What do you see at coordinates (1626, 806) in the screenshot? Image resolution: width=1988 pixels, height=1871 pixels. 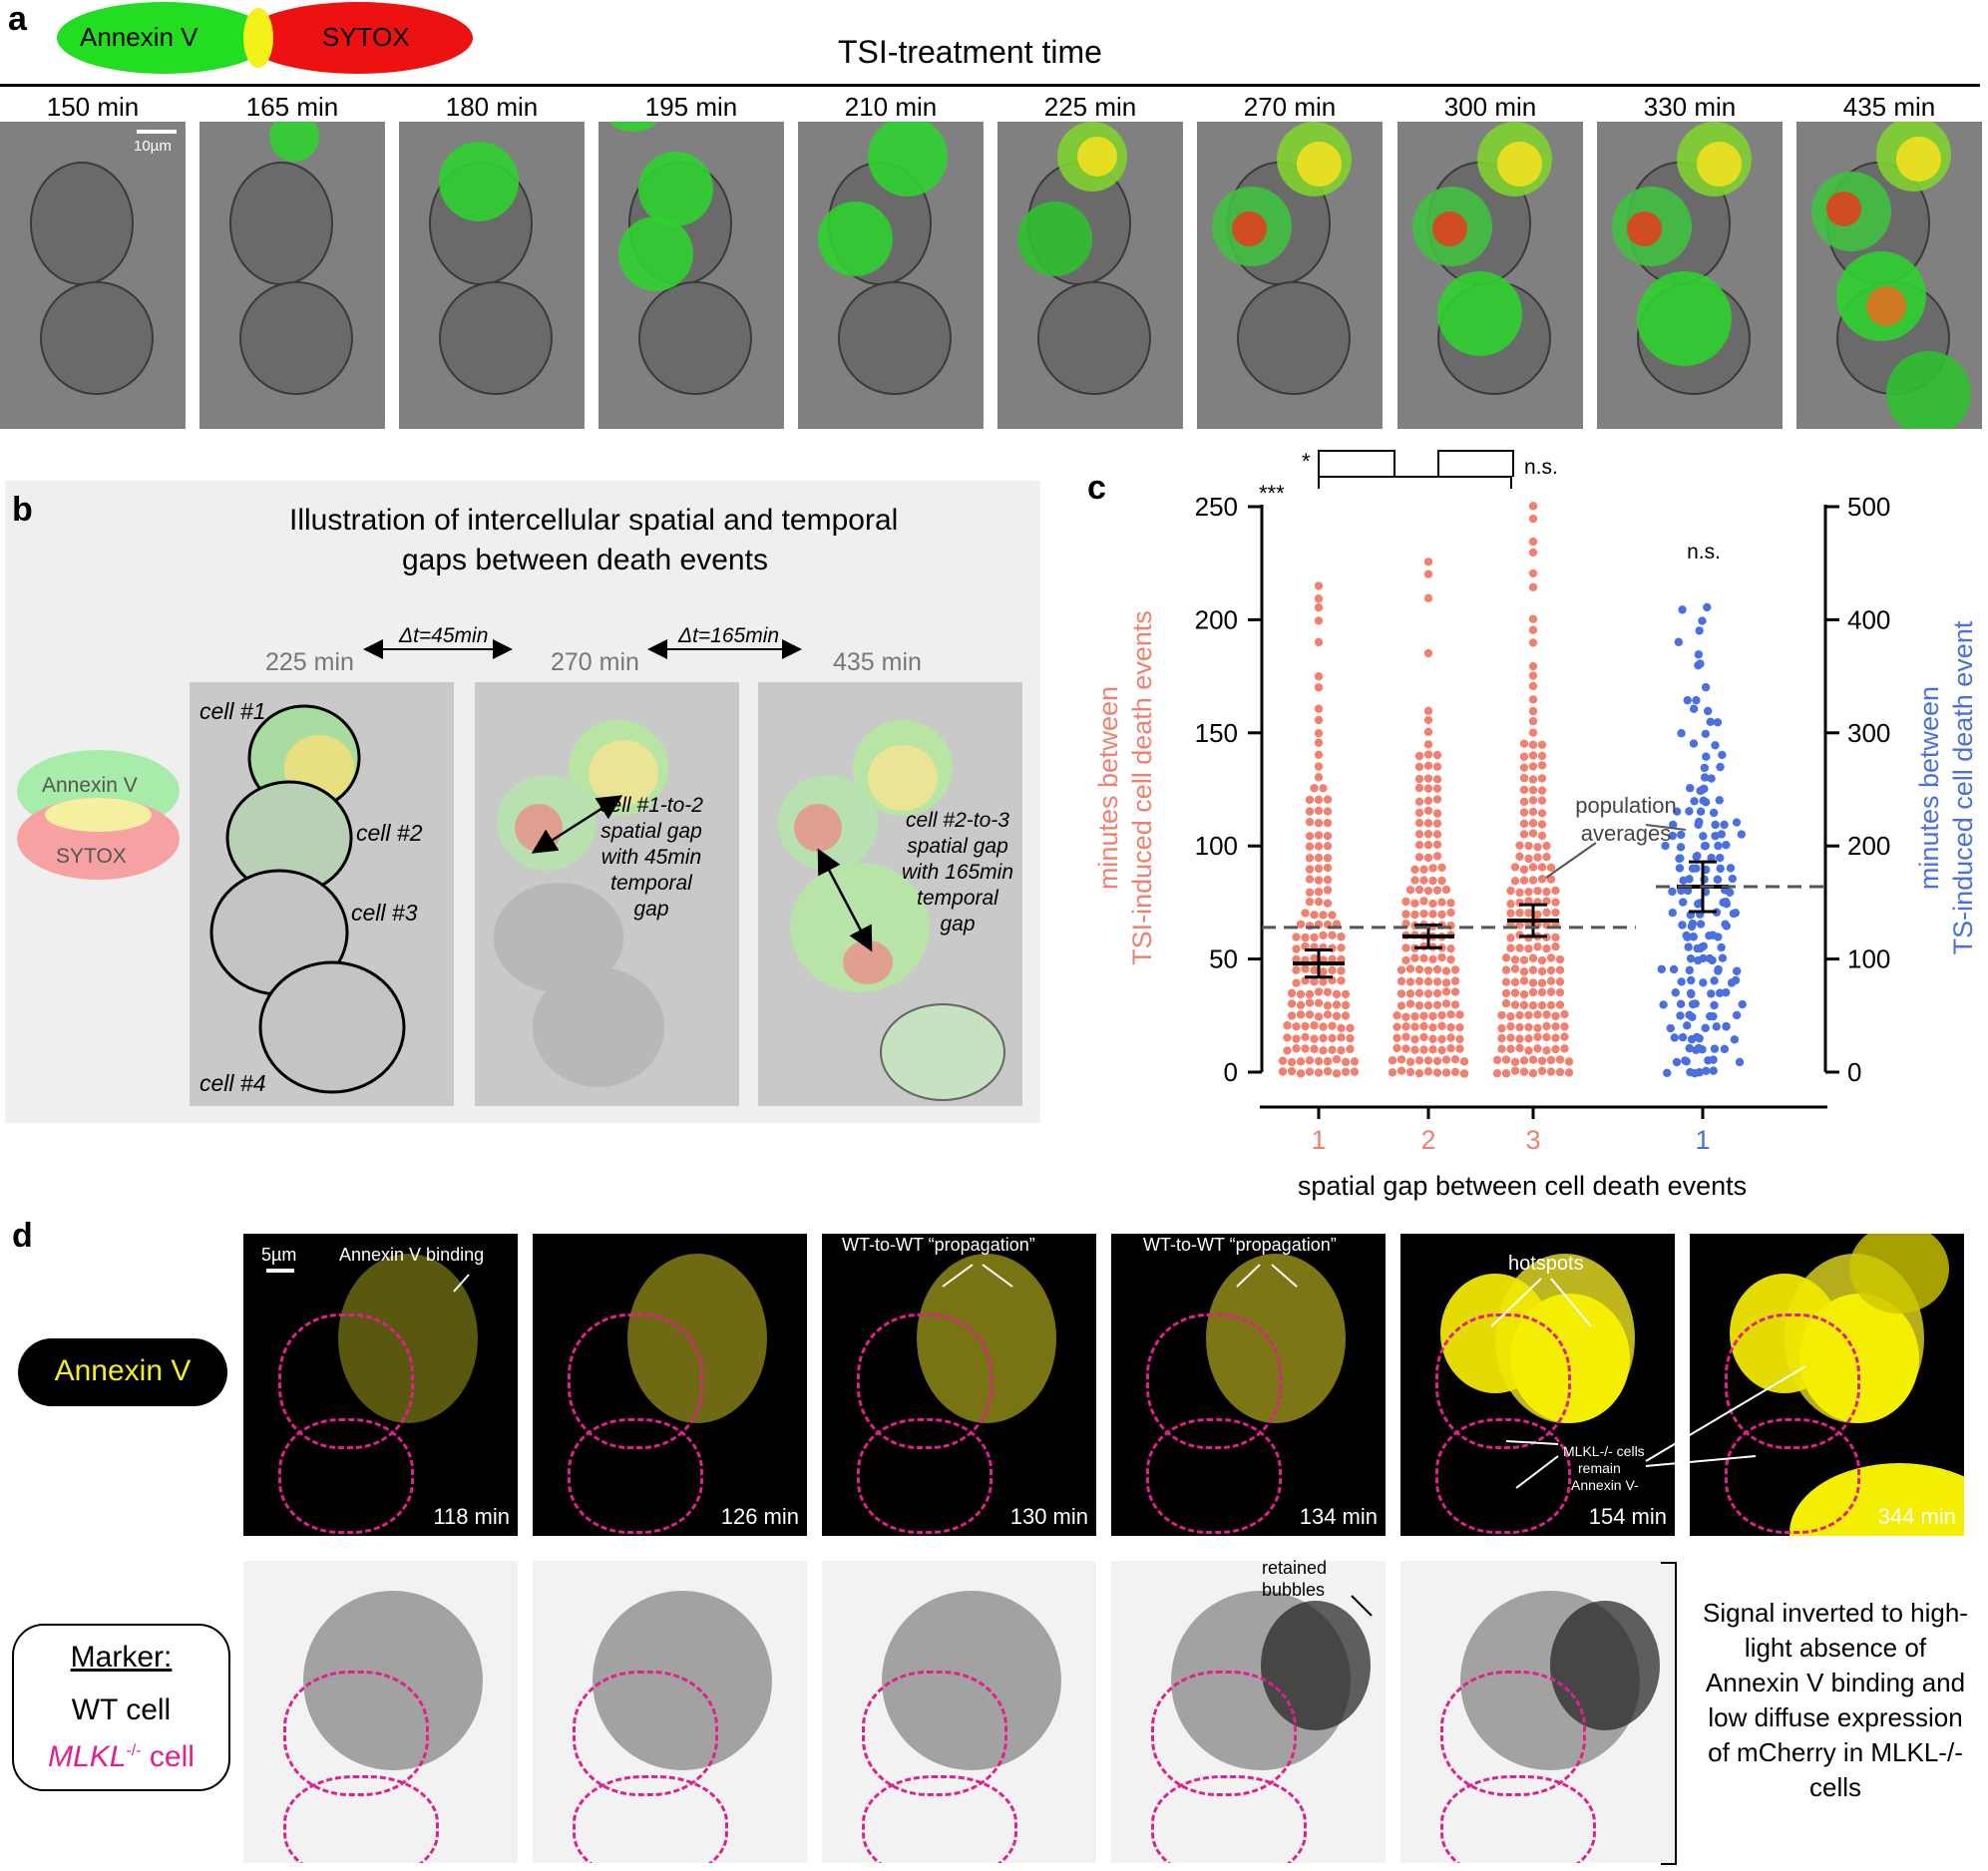 I see `pop-avg-label: population` at bounding box center [1626, 806].